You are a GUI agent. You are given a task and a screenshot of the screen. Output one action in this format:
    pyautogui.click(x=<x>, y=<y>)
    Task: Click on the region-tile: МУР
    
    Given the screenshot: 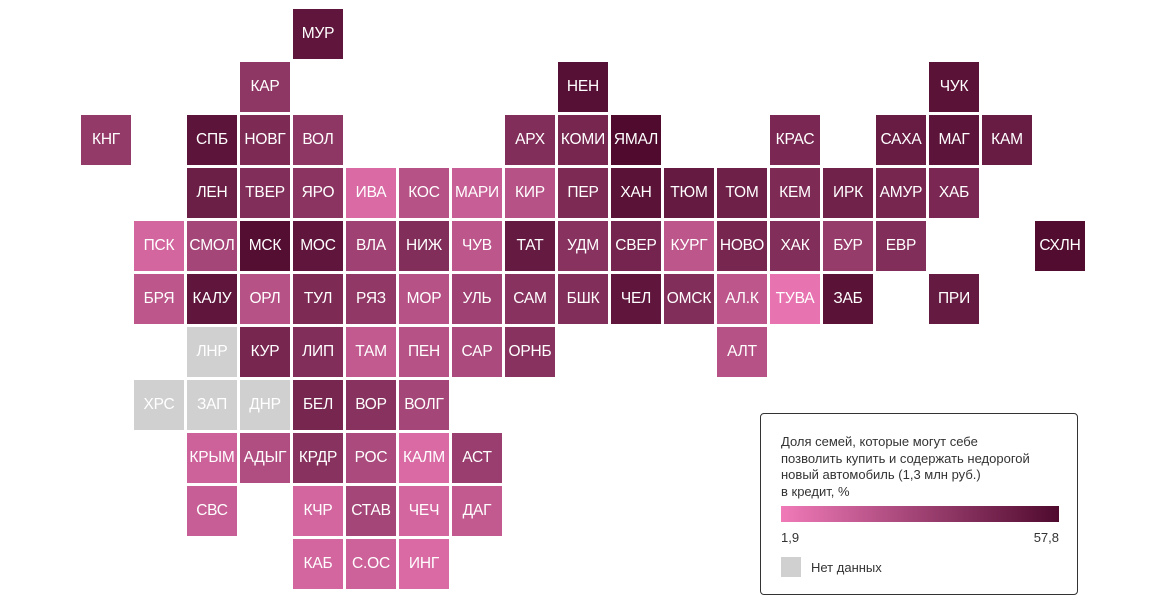 What is the action you would take?
    pyautogui.click(x=318, y=34)
    